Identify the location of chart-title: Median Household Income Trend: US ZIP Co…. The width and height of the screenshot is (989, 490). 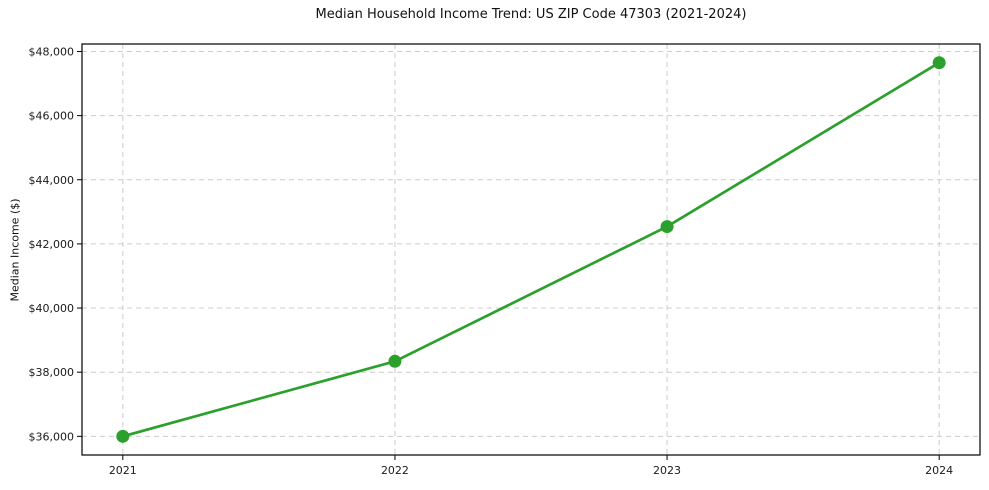
(531, 14).